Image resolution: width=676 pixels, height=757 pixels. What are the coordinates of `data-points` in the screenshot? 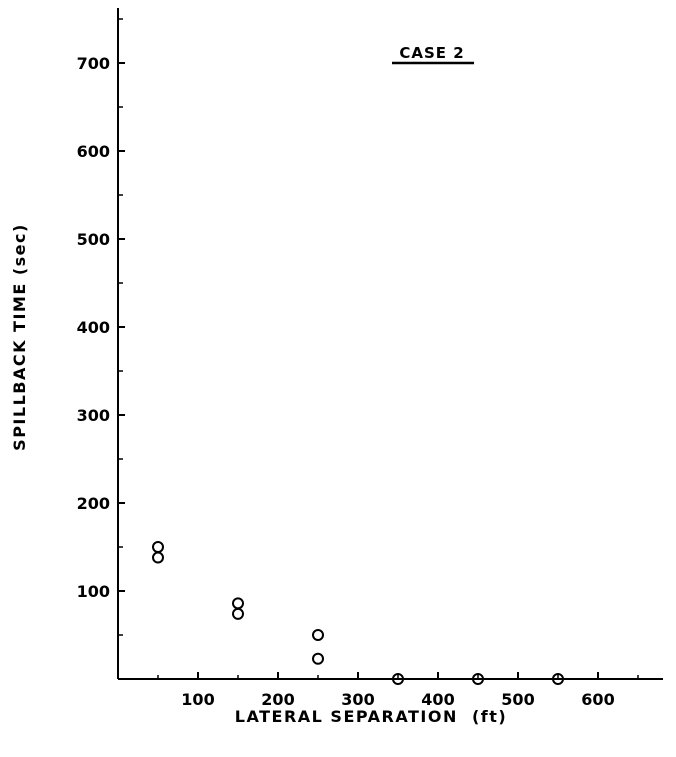 It's located at (358, 613).